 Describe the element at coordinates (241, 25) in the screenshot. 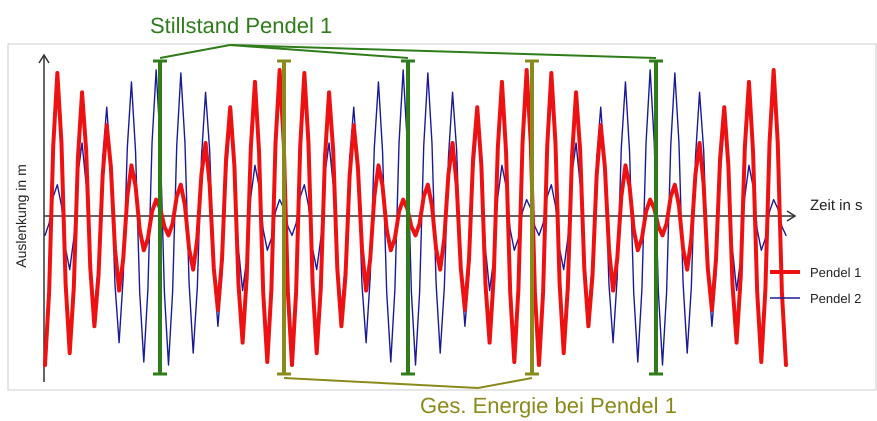

I see `text: Stillstand Pendel 1` at that location.